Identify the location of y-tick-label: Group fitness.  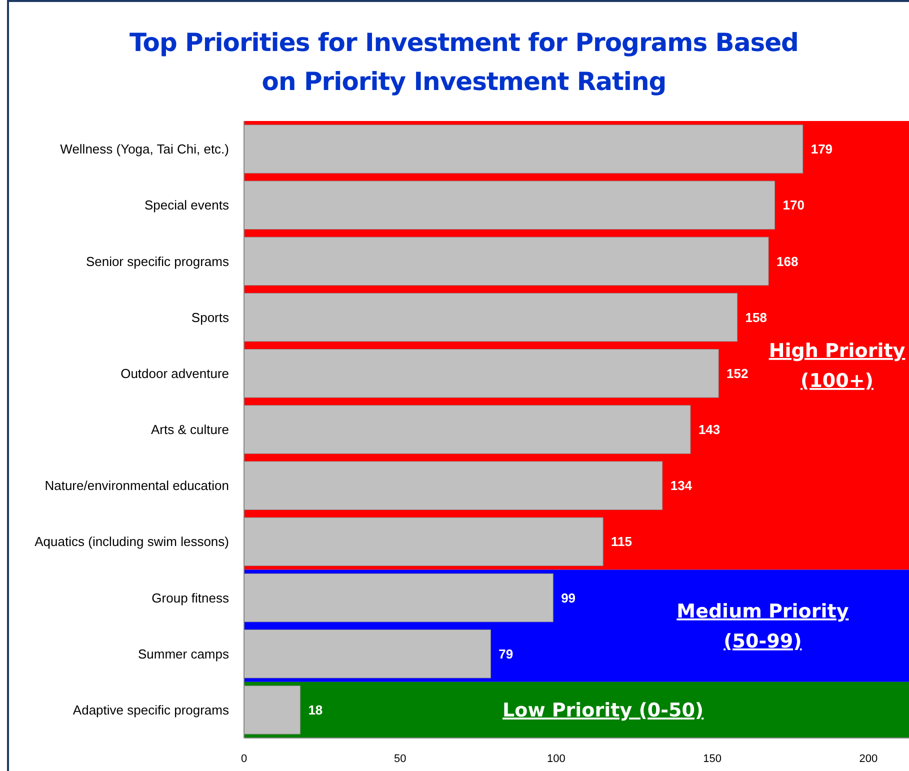
(191, 598).